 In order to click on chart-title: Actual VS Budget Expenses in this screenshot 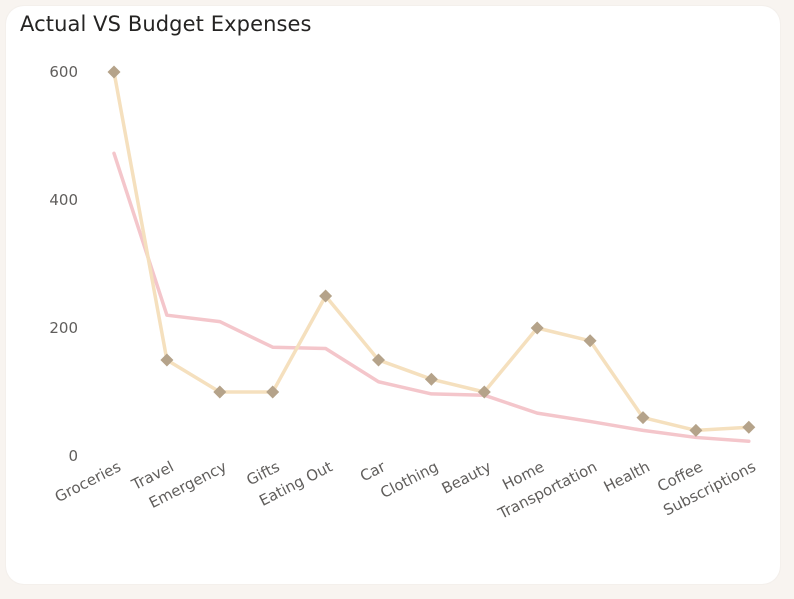, I will do `click(166, 24)`.